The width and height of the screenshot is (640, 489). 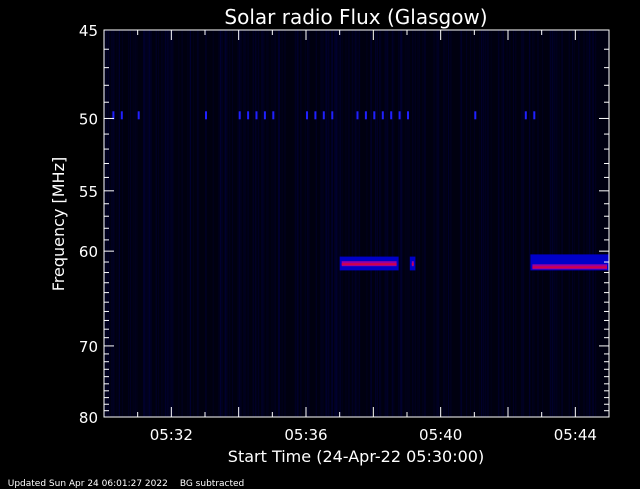 What do you see at coordinates (305, 435) in the screenshot?
I see `x-tick-label: 05:36` at bounding box center [305, 435].